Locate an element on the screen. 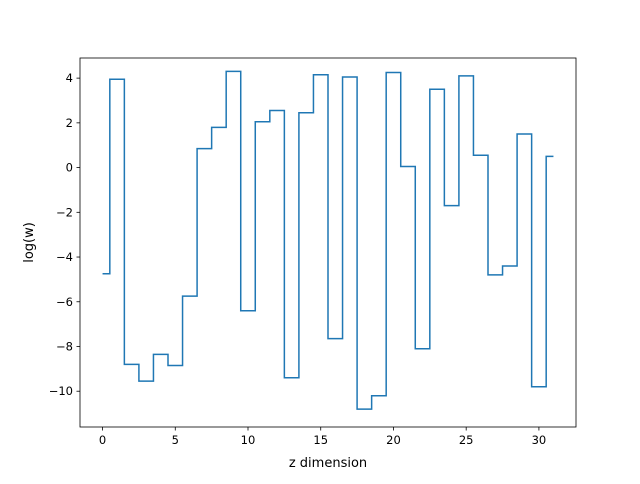 The width and height of the screenshot is (640, 484). x-axis-ticks: 0 5 10 15 20 25 30 is located at coordinates (322, 437).